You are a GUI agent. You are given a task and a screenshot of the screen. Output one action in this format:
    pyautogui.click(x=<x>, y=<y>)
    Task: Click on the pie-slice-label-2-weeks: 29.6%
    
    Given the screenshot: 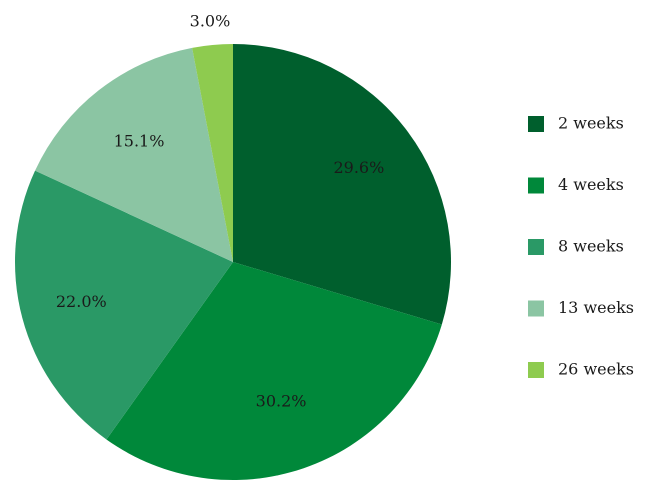 What is the action you would take?
    pyautogui.click(x=358, y=167)
    